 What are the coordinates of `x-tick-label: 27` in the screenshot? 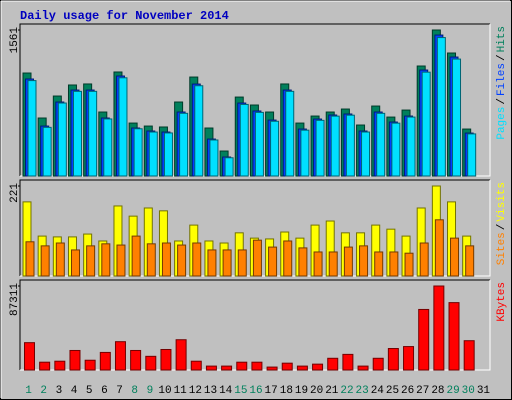 It's located at (422, 391).